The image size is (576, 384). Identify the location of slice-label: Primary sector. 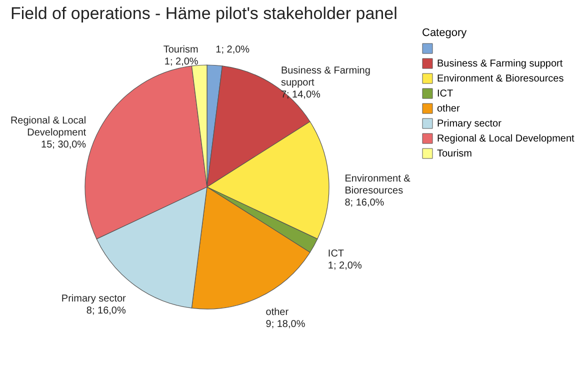
(94, 299).